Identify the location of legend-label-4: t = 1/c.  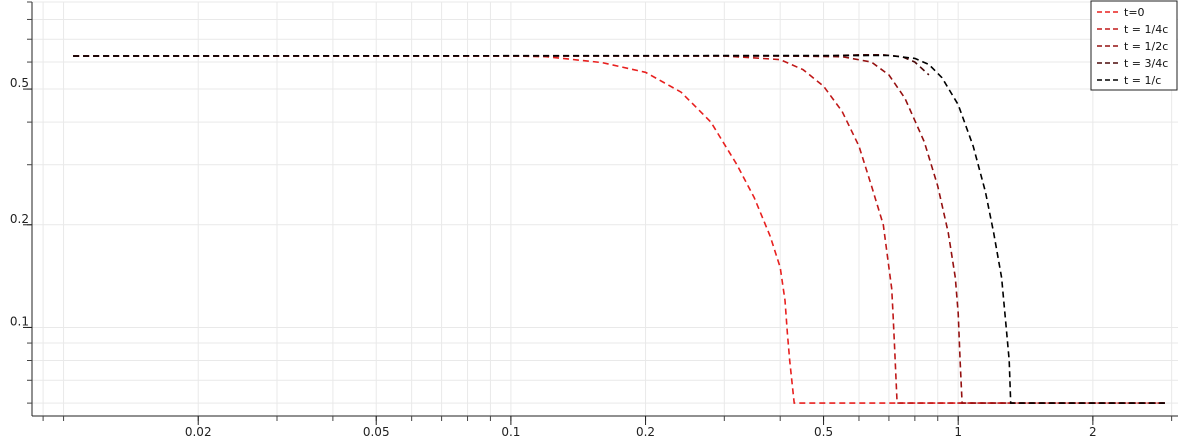
(1142, 80).